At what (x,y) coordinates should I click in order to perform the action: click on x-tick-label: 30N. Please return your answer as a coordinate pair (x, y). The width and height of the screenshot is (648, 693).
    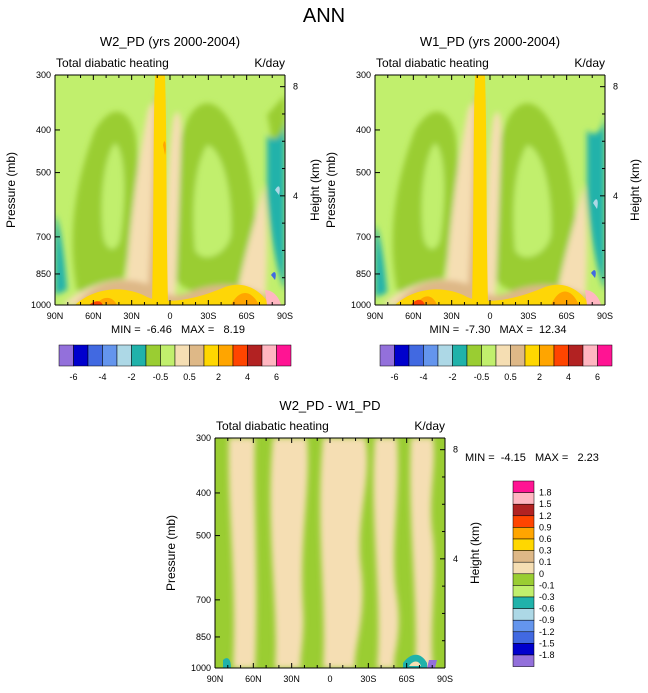
    Looking at the image, I should click on (451, 316).